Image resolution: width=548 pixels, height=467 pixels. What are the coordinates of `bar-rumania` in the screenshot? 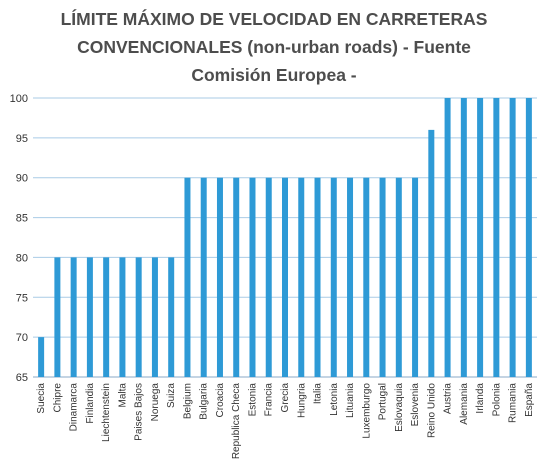 It's located at (512, 237).